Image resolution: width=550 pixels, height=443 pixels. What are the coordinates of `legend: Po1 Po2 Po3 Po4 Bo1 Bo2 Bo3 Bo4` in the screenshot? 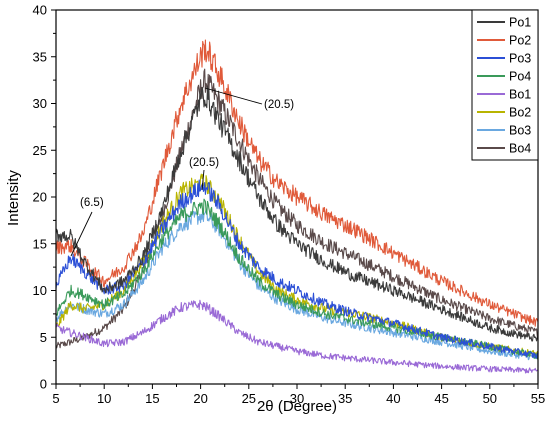 It's located at (505, 85).